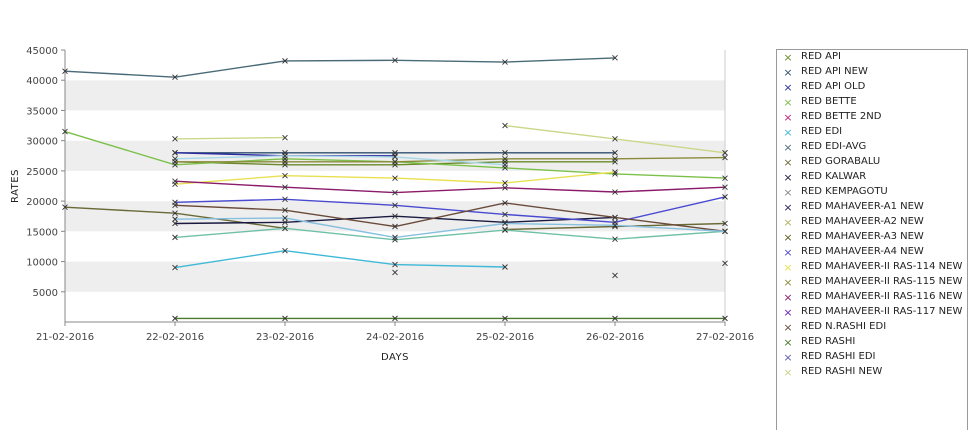 This screenshot has width=975, height=430. I want to click on legend-label: RED MAHAVEER-II RAS-114 NEW, so click(882, 266).